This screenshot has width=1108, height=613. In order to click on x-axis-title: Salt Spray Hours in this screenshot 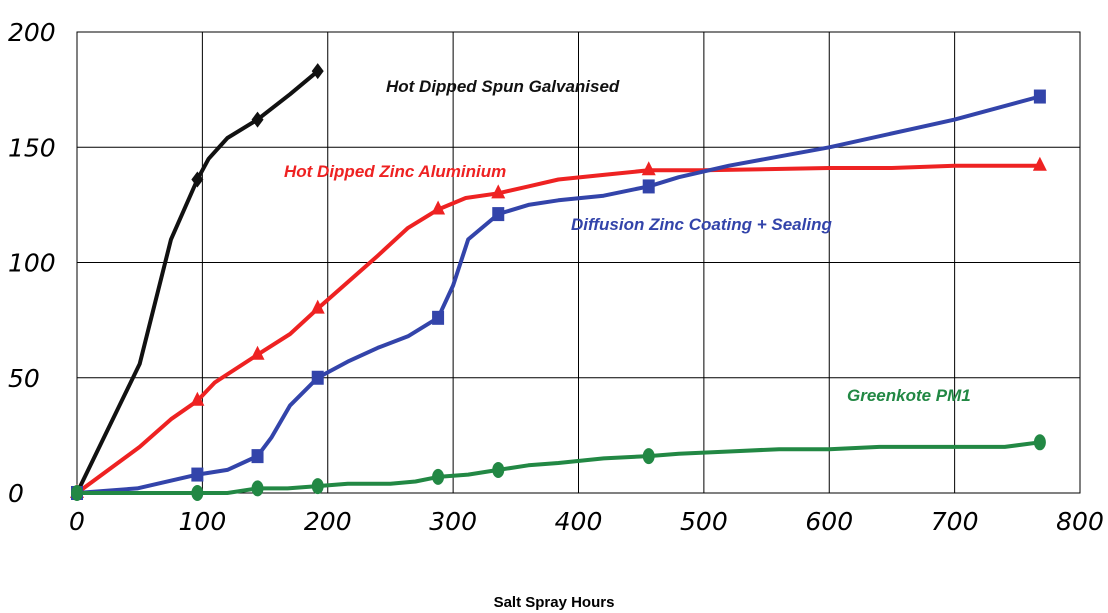, I will do `click(554, 602)`.